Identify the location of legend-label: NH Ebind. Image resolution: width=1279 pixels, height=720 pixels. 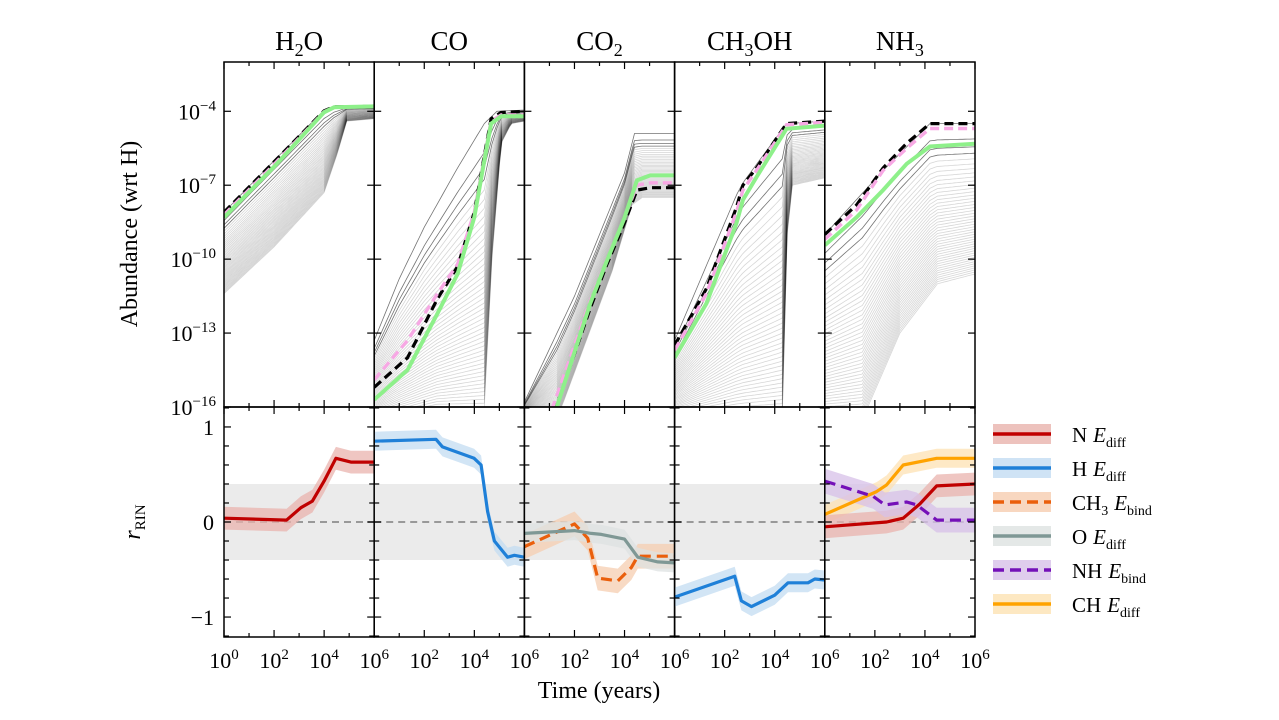
(1109, 573).